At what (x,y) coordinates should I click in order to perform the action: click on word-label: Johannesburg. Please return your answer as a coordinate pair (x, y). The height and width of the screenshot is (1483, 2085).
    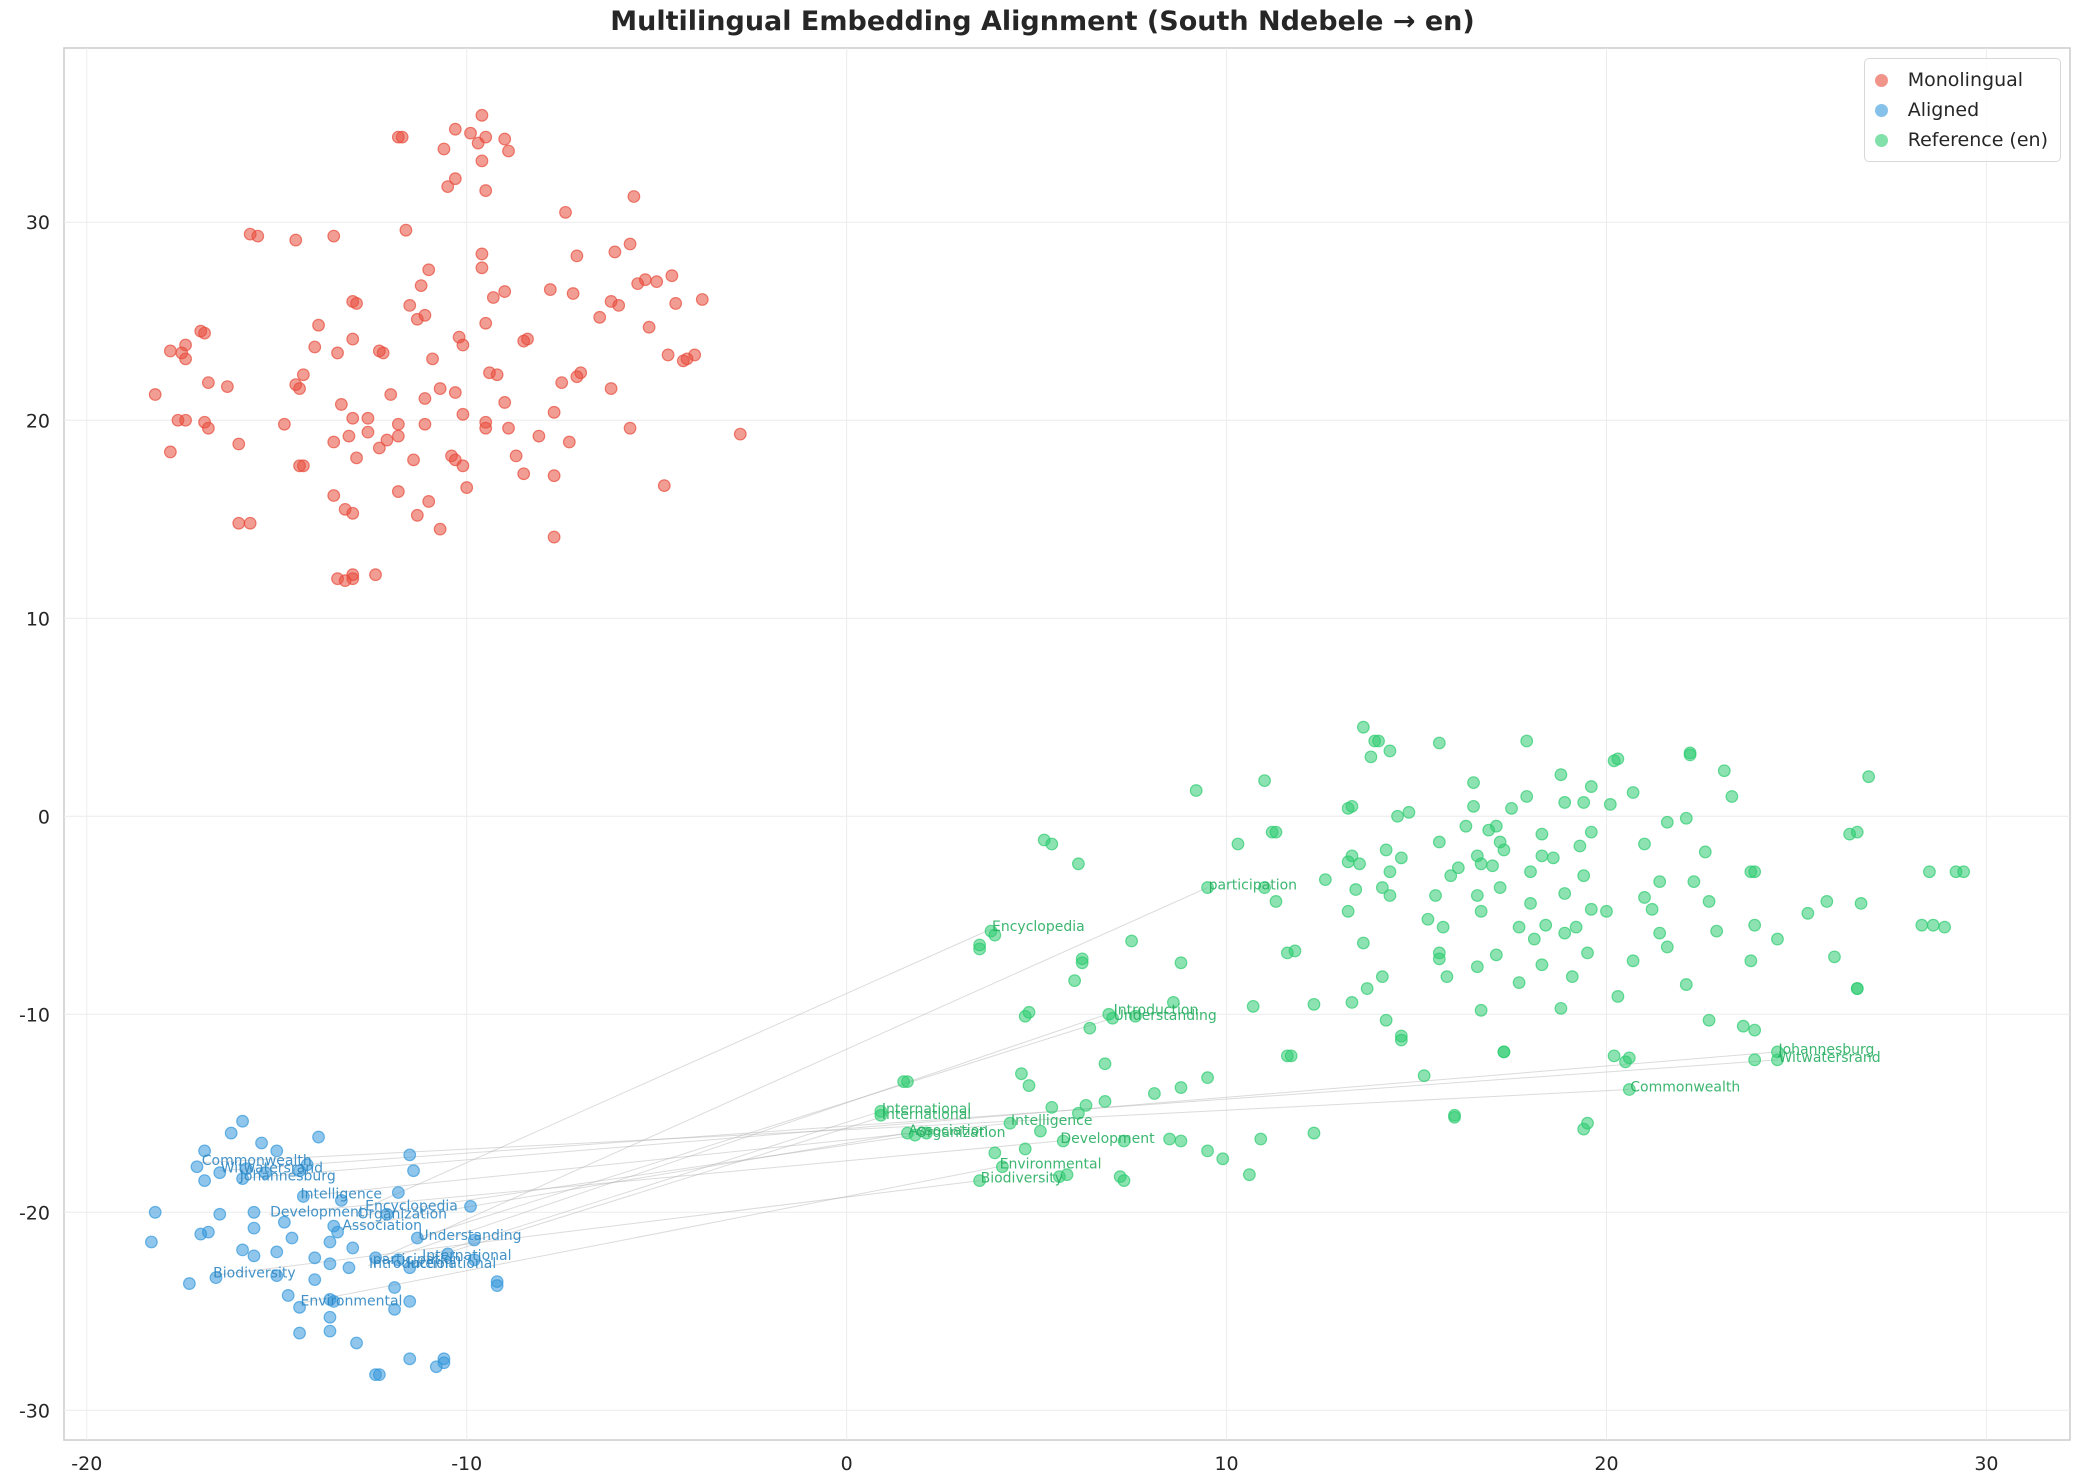
    Looking at the image, I should click on (1825, 1050).